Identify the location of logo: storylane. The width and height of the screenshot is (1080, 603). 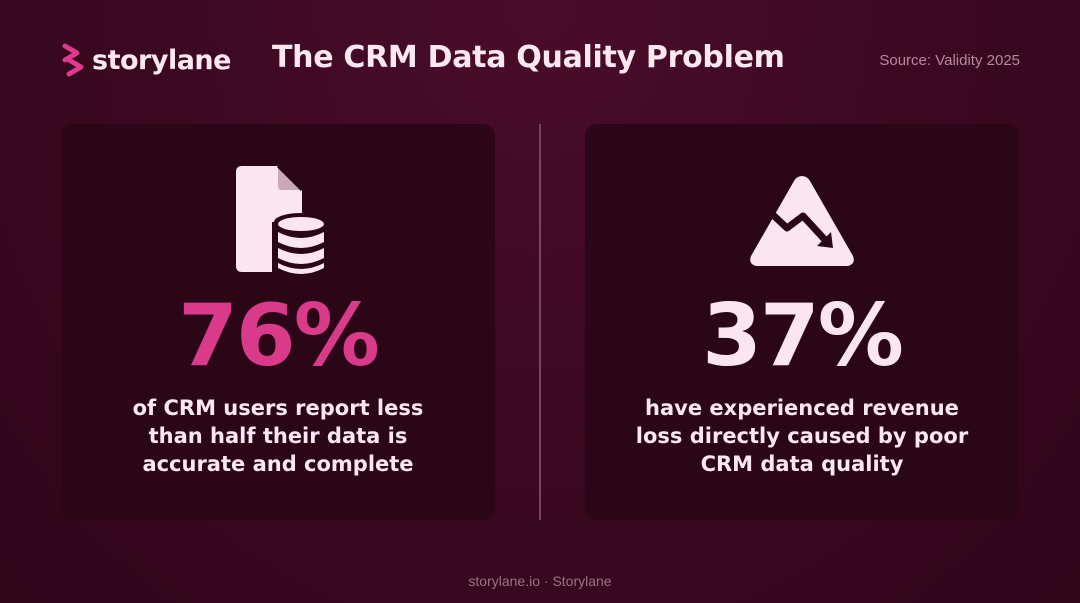
(145, 60).